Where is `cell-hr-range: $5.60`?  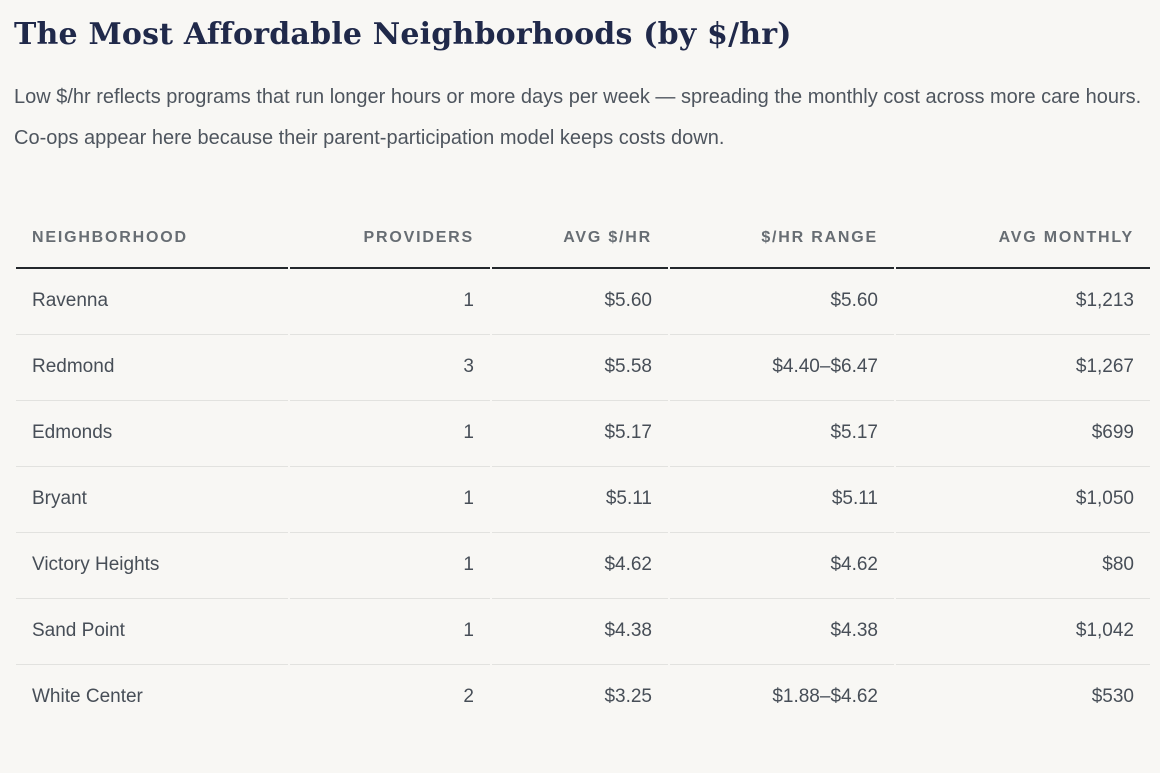
cell-hr-range: $5.60 is located at coordinates (782, 302).